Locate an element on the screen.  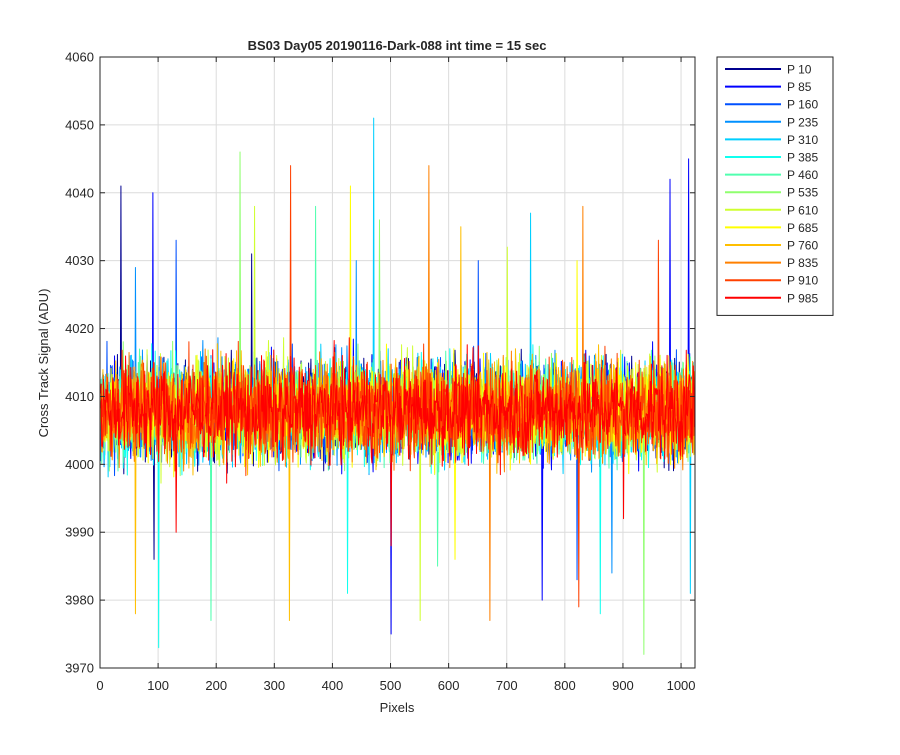
y-tick-label: 3970 is located at coordinates (79, 668).